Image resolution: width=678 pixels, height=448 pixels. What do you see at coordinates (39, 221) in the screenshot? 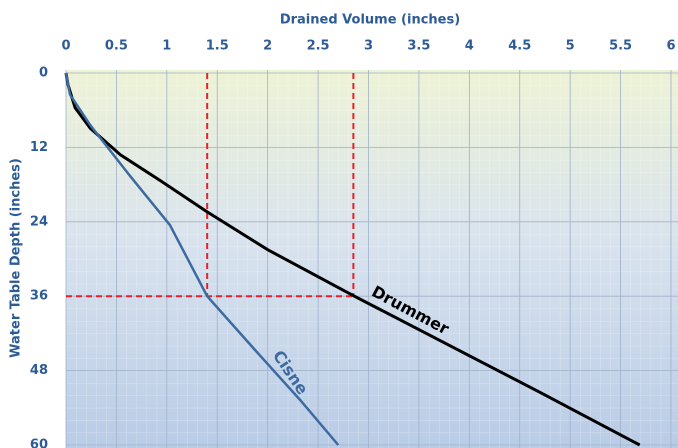
I see `y-tick-label: 24` at bounding box center [39, 221].